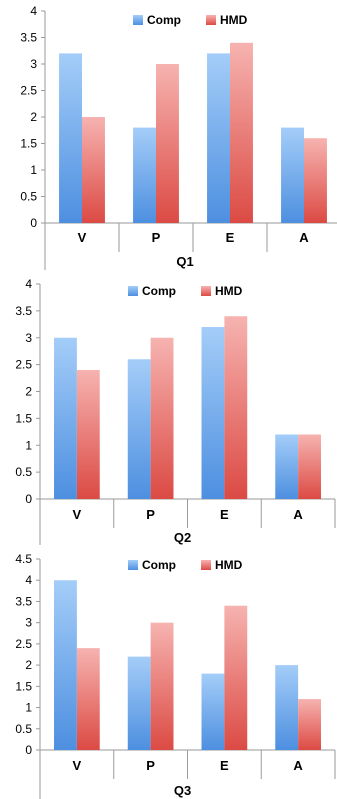  I want to click on y-tick-label: 4.5, so click(23, 559).